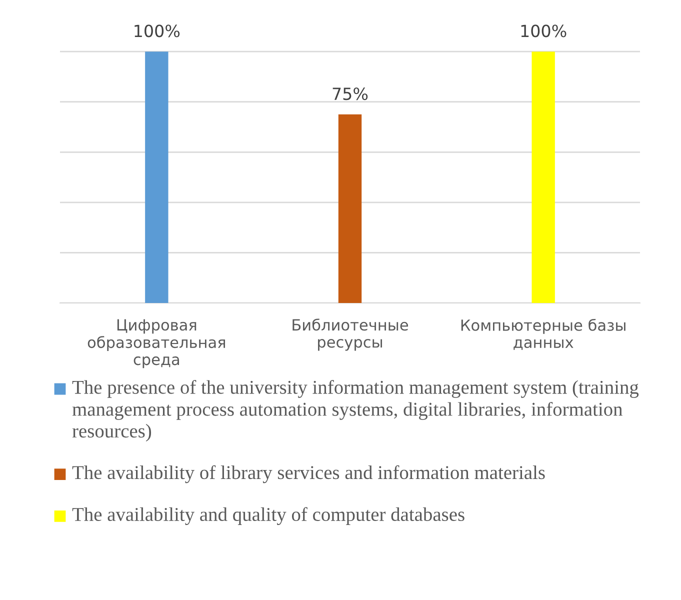 This screenshot has width=681, height=600. I want to click on x-tick-label: Библиотечные ресурсы, so click(350, 334).